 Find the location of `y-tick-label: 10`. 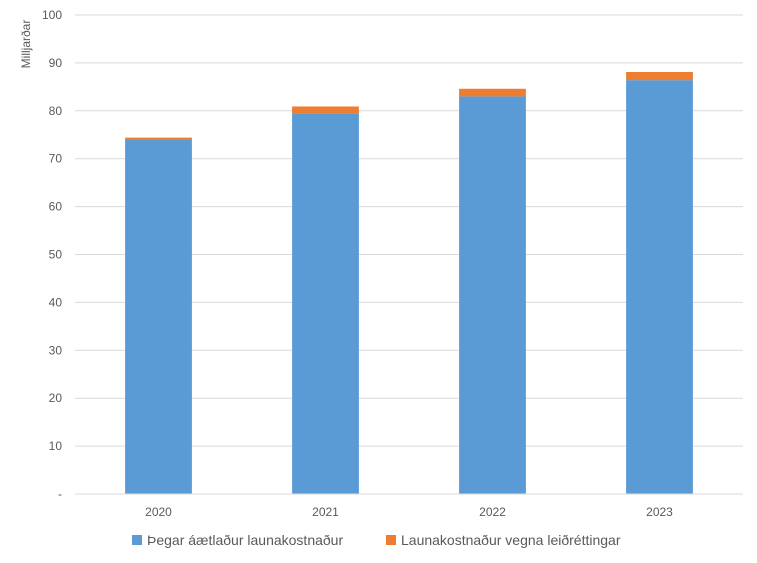

y-tick-label: 10 is located at coordinates (56, 446).